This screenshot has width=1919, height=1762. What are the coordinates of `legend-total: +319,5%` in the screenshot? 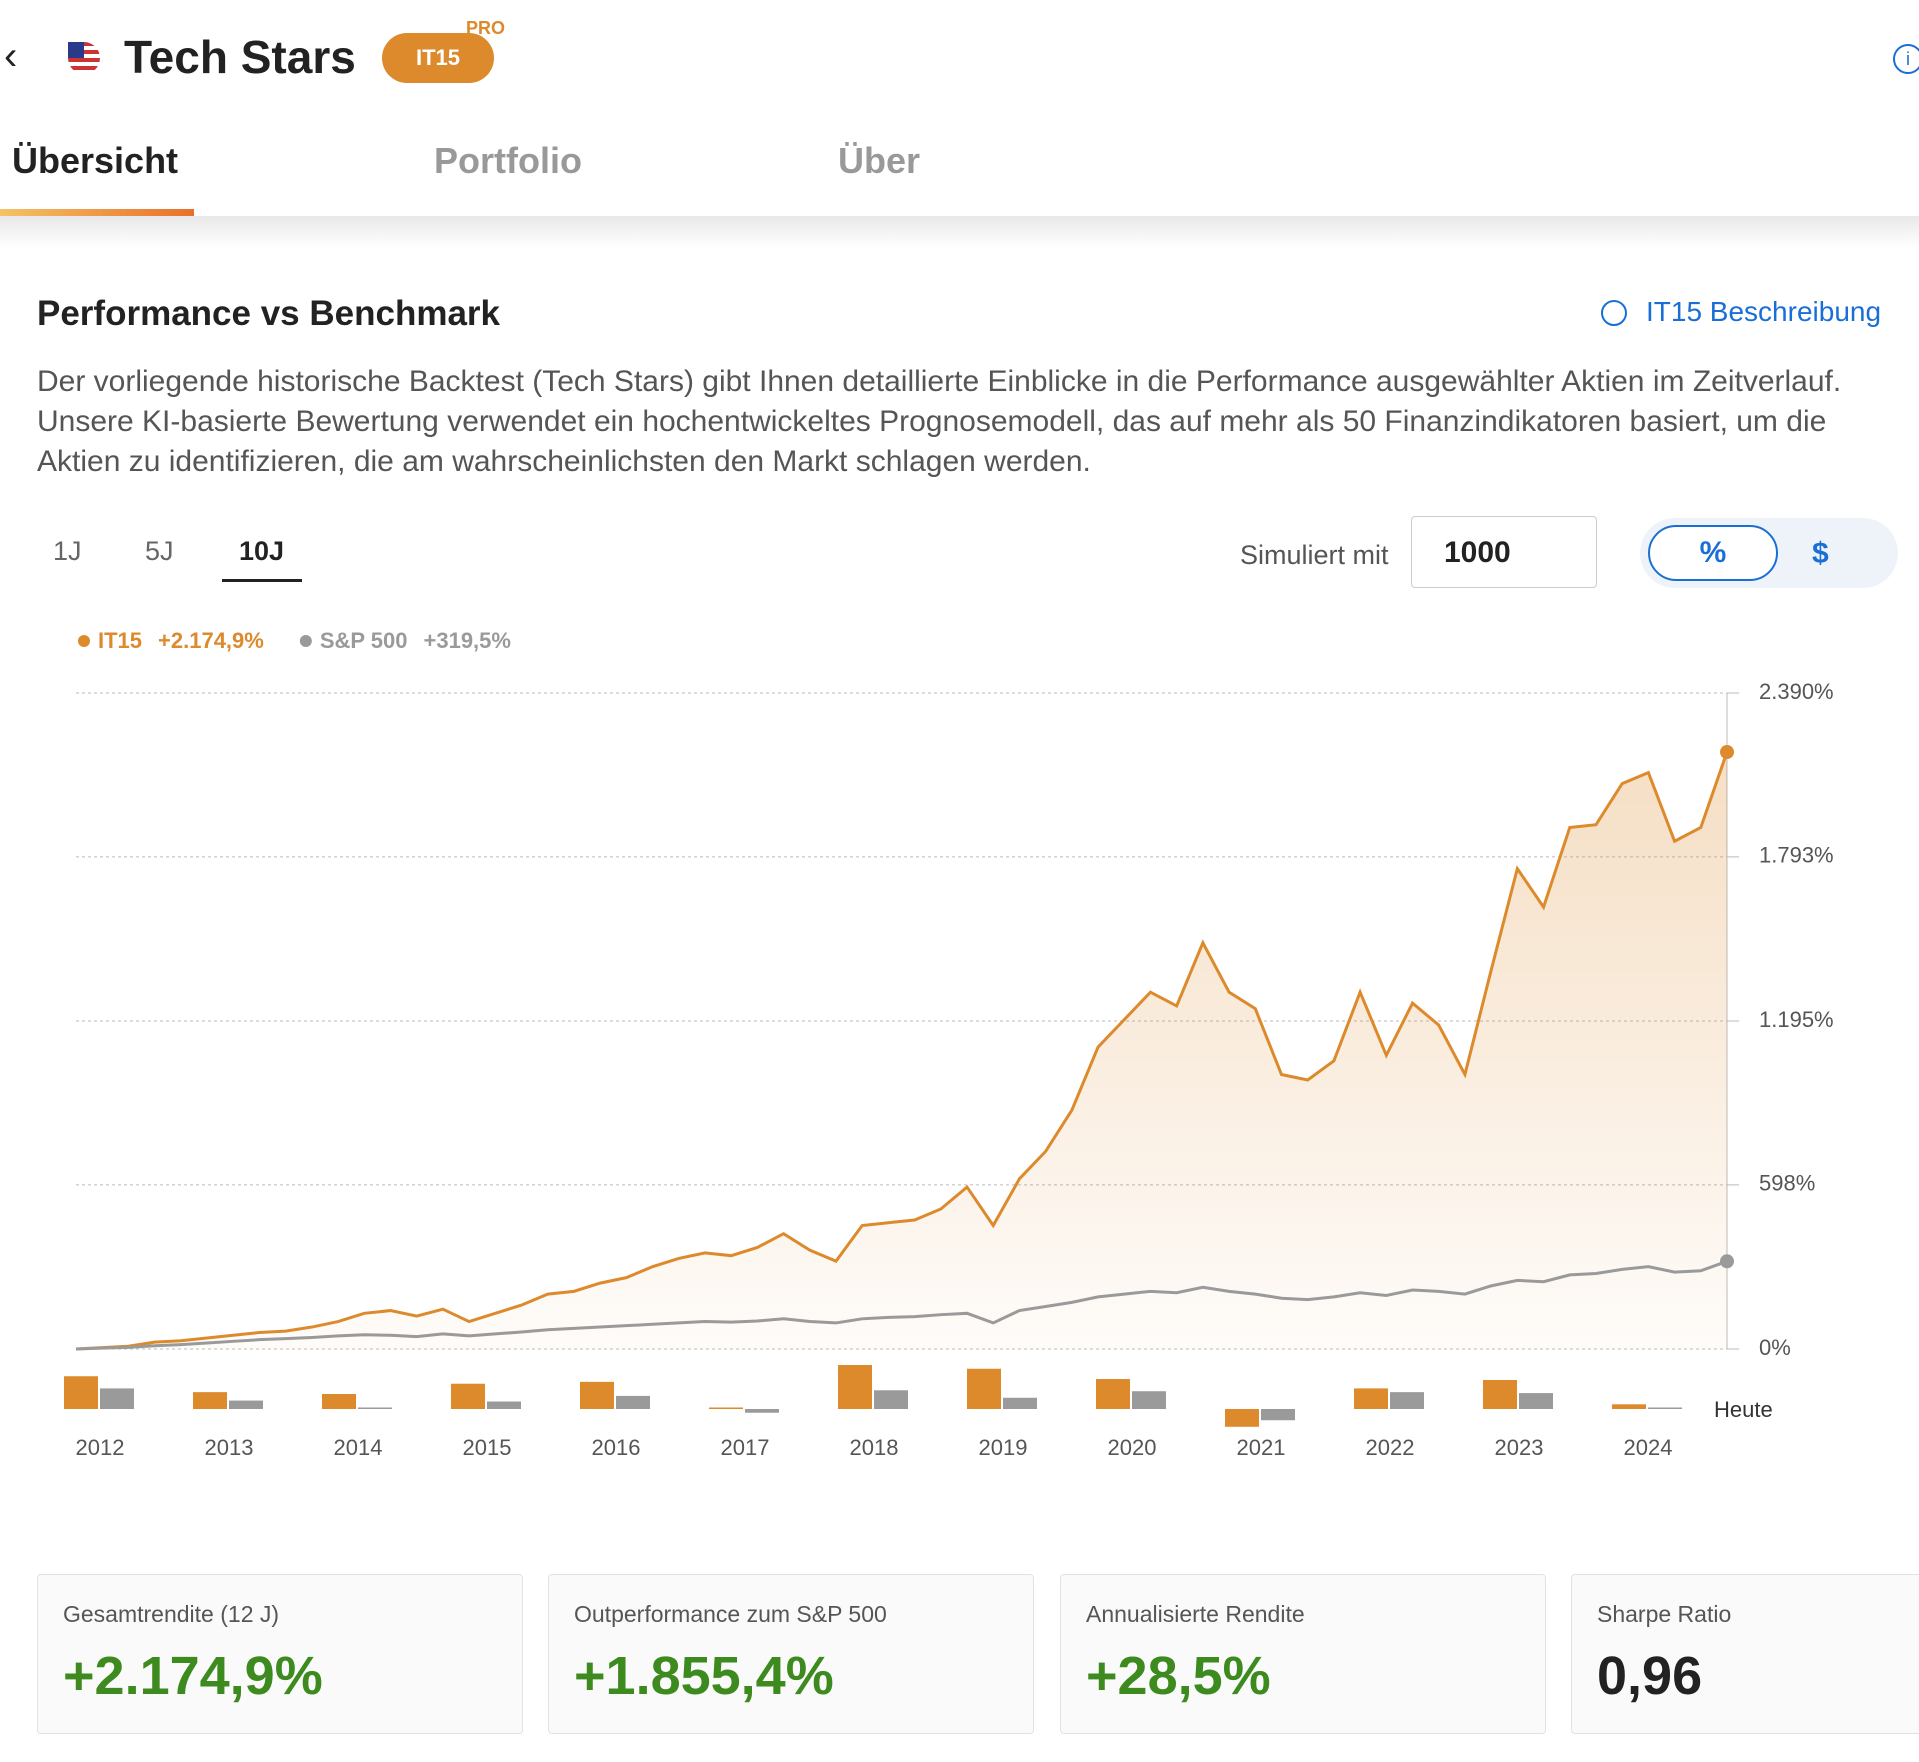 It's located at (467, 640).